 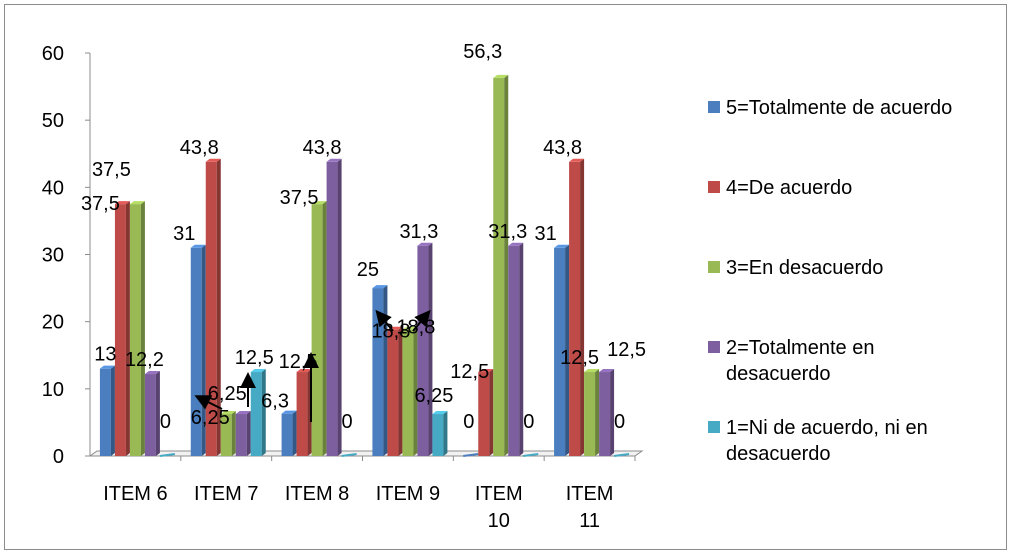 I want to click on y-tick-label: 20, so click(x=53, y=323).